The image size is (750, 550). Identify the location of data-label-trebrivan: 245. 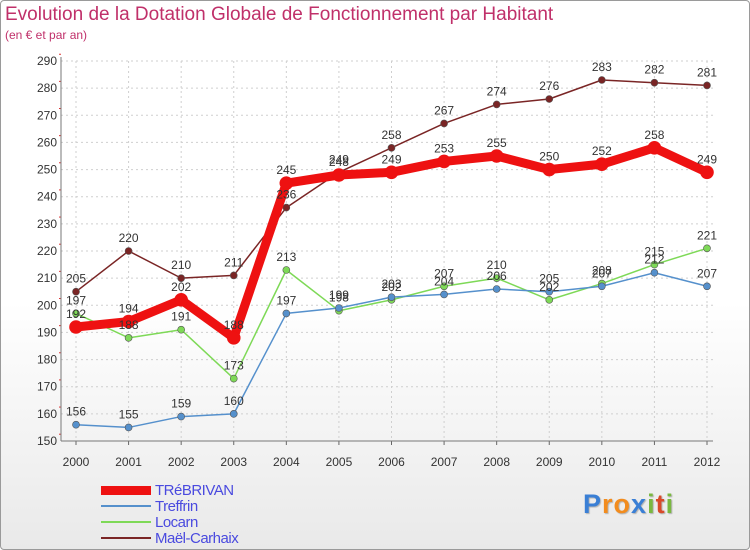
(286, 170).